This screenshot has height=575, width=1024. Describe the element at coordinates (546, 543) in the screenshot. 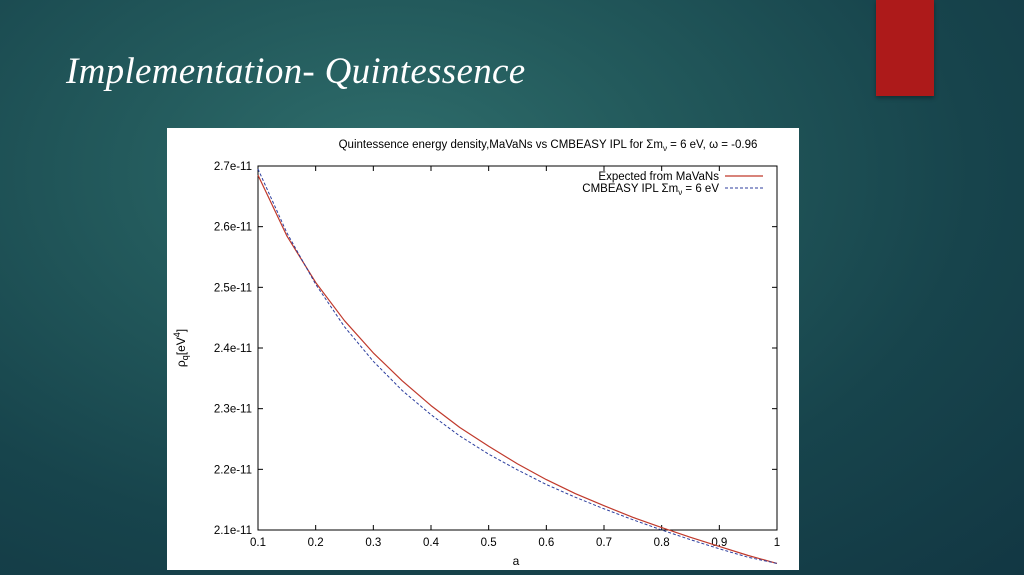

I see `x-tick-label: 0.6` at that location.